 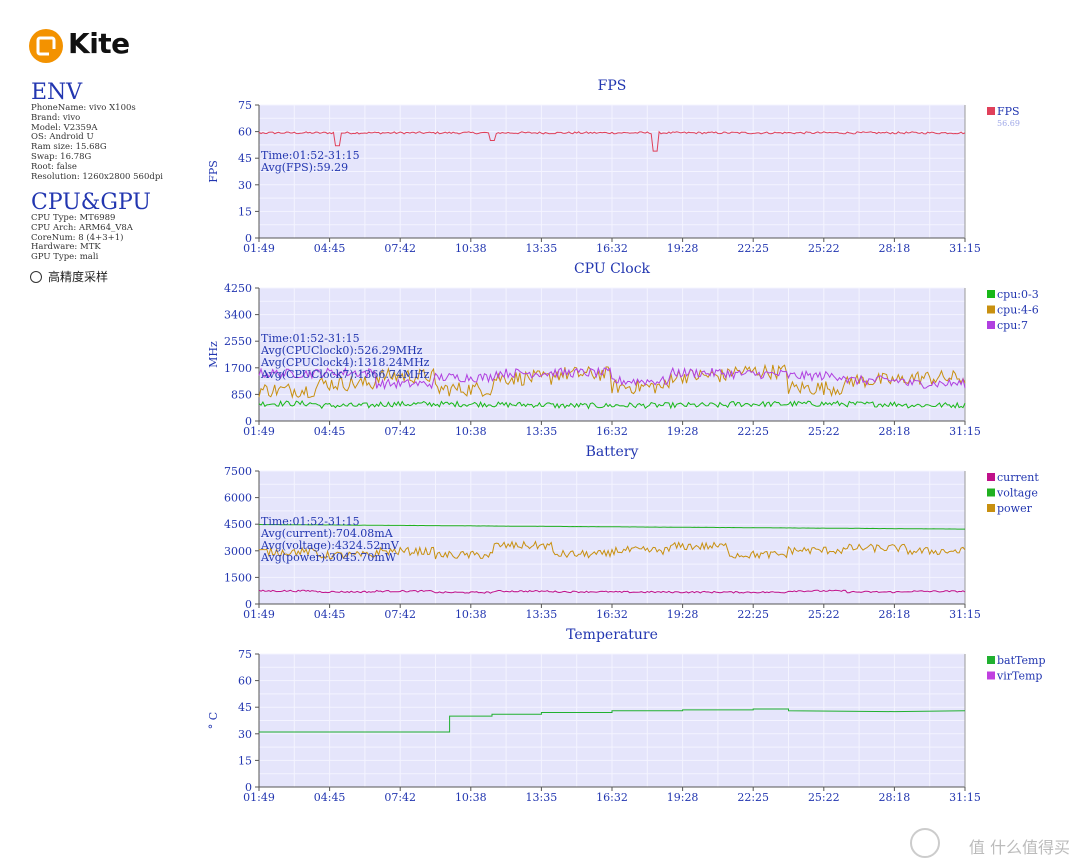 I want to click on env-brand: Brand: vivo, so click(x=56, y=117).